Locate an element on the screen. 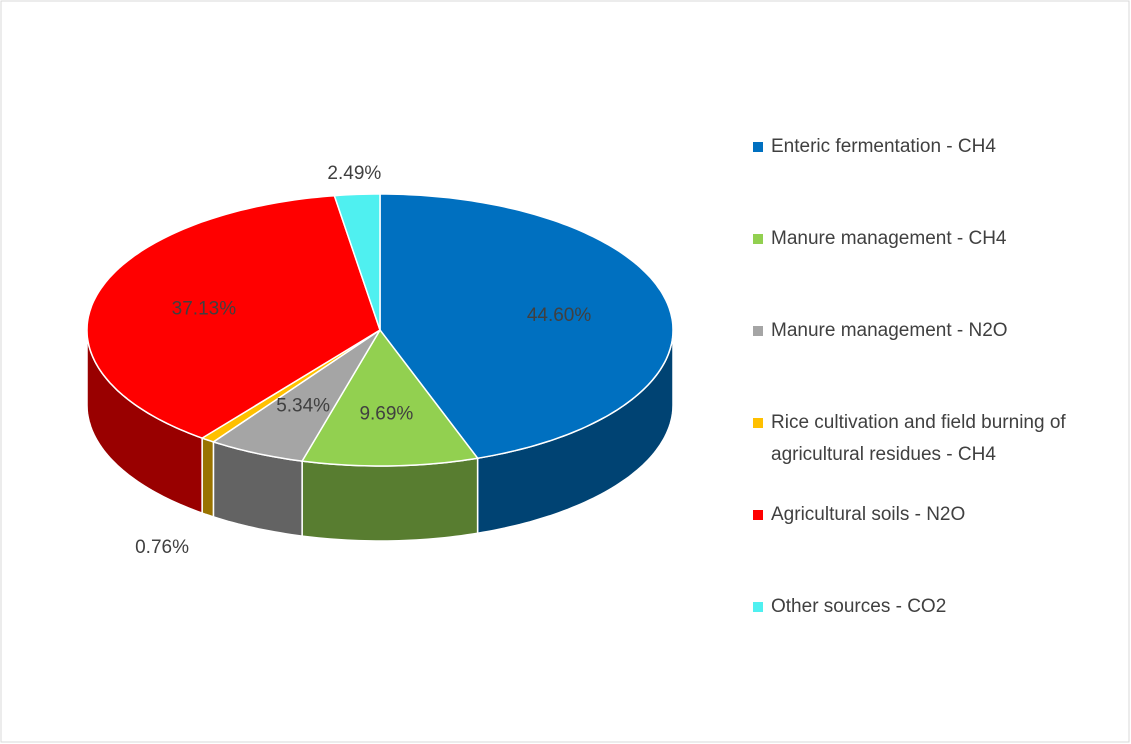 The height and width of the screenshot is (744, 1131). legend-label: Manure management - CH4 is located at coordinates (889, 238).